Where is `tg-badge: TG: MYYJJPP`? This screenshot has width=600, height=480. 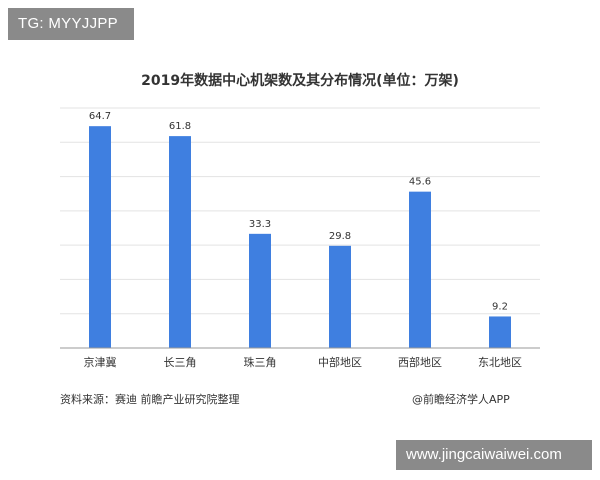
tg-badge: TG: MYYJJPP is located at coordinates (71, 24).